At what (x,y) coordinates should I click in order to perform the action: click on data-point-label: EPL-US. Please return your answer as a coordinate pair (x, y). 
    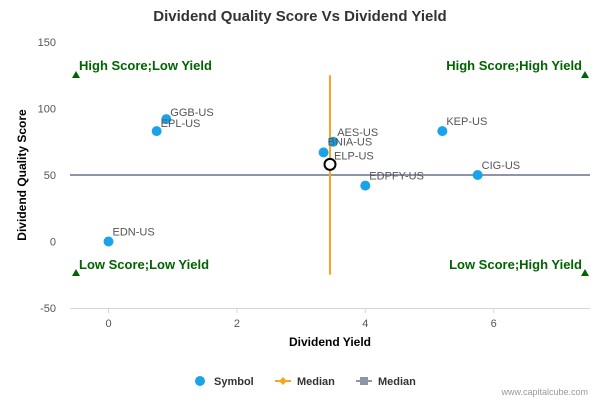
    Looking at the image, I should click on (181, 124).